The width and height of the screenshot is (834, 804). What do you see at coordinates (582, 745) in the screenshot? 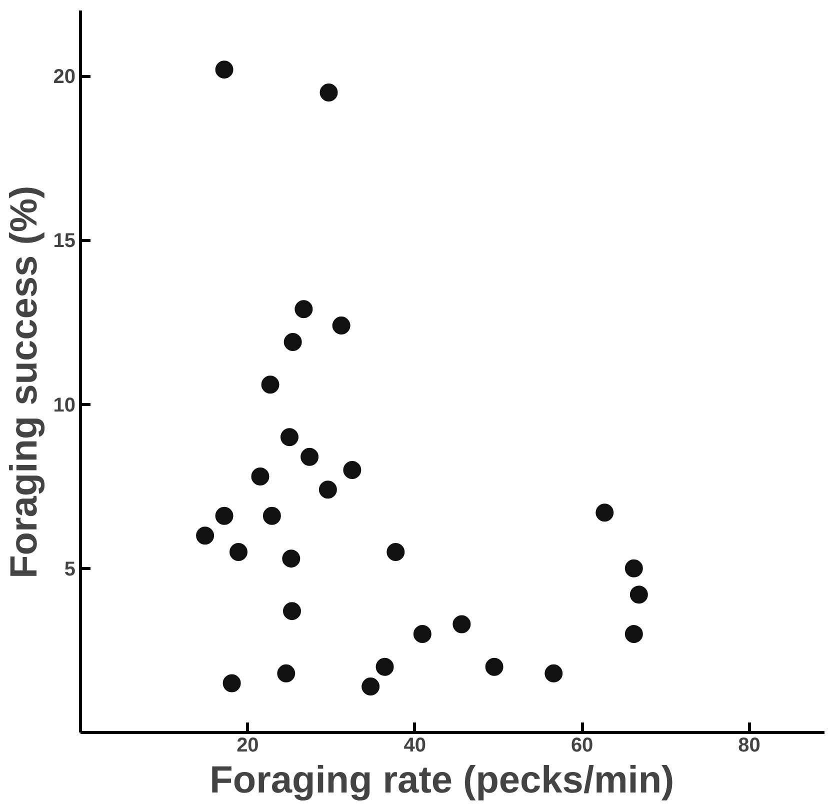
I see `x-tick-label: 60` at bounding box center [582, 745].